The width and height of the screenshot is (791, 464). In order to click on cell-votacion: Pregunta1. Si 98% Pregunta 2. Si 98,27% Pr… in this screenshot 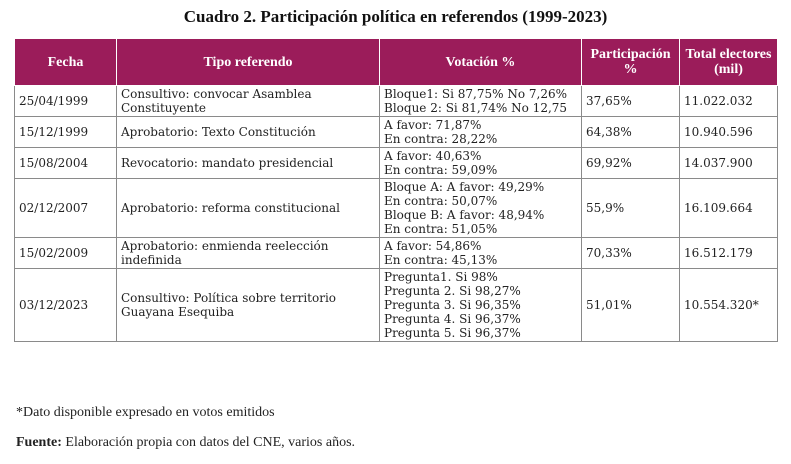, I will do `click(480, 305)`.